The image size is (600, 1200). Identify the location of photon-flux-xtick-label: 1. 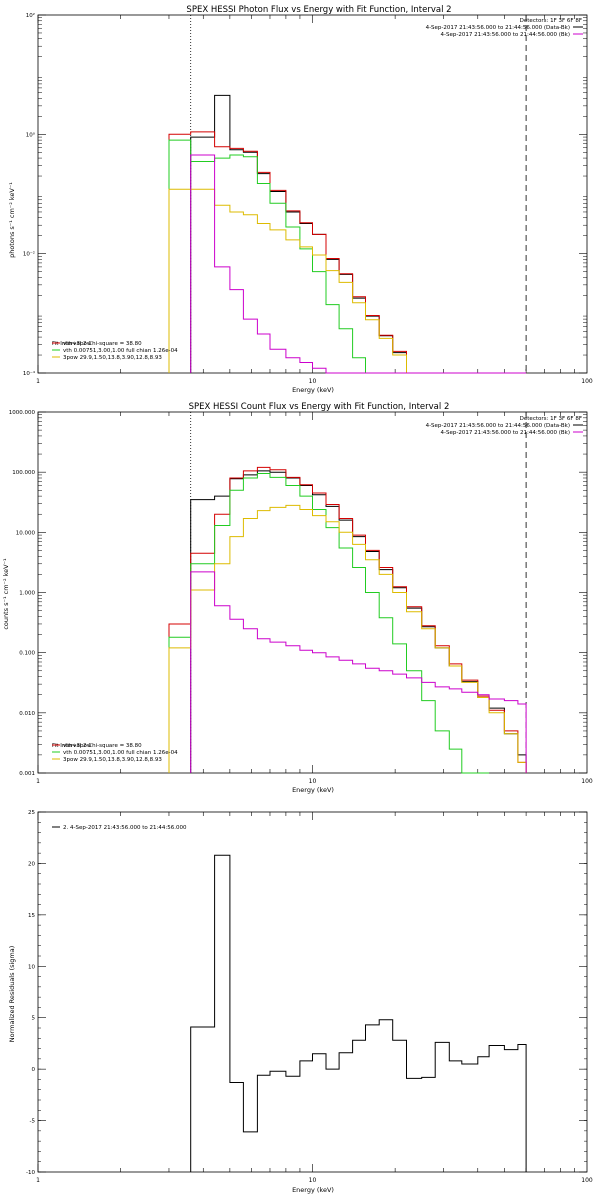
(38, 381).